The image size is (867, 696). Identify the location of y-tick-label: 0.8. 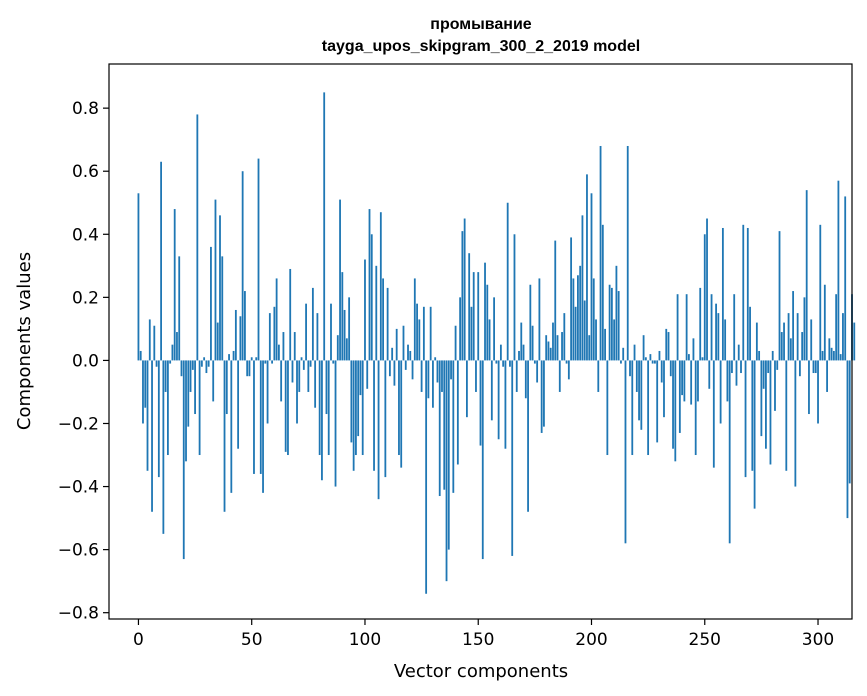
(85, 109).